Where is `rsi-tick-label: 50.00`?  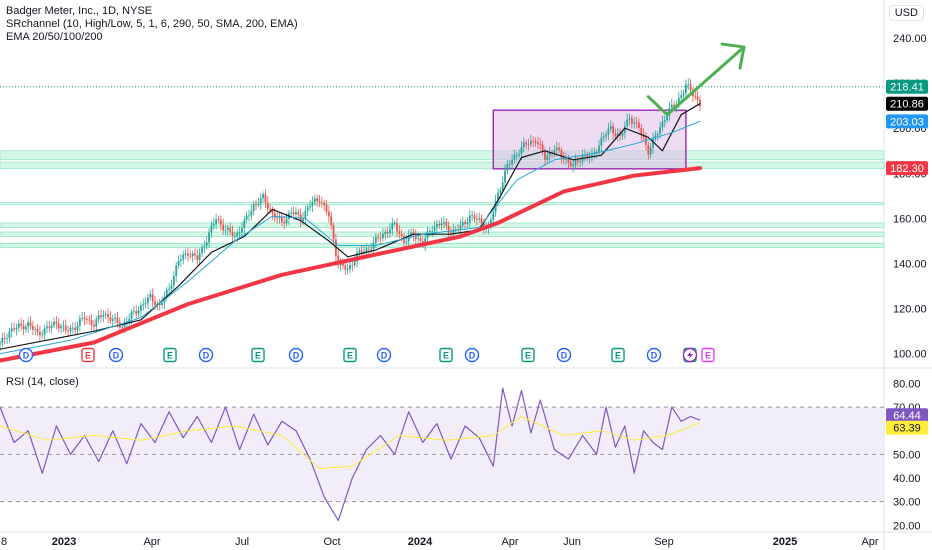
rsi-tick-label: 50.00 is located at coordinates (907, 455).